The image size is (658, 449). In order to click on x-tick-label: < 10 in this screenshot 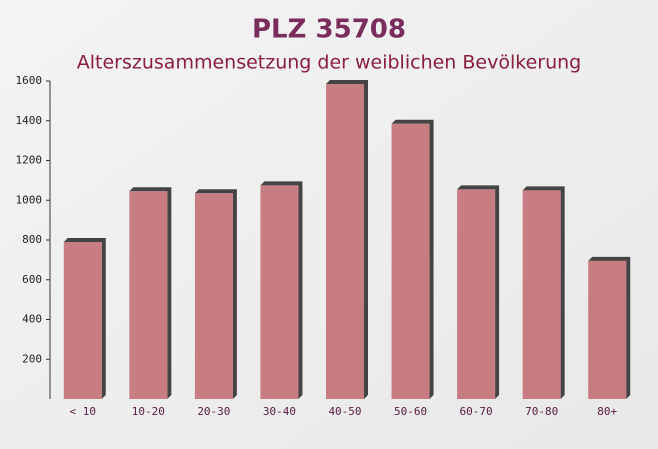, I will do `click(83, 411)`.